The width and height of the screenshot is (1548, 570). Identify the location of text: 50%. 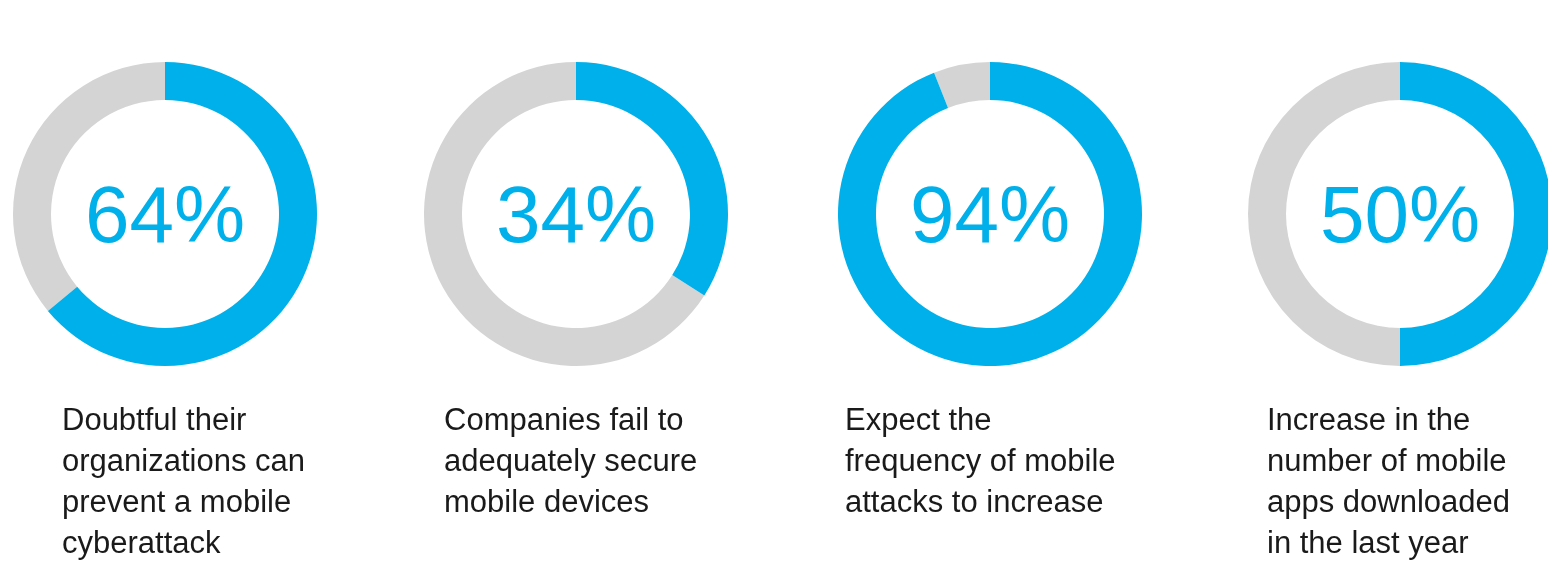
(1400, 214).